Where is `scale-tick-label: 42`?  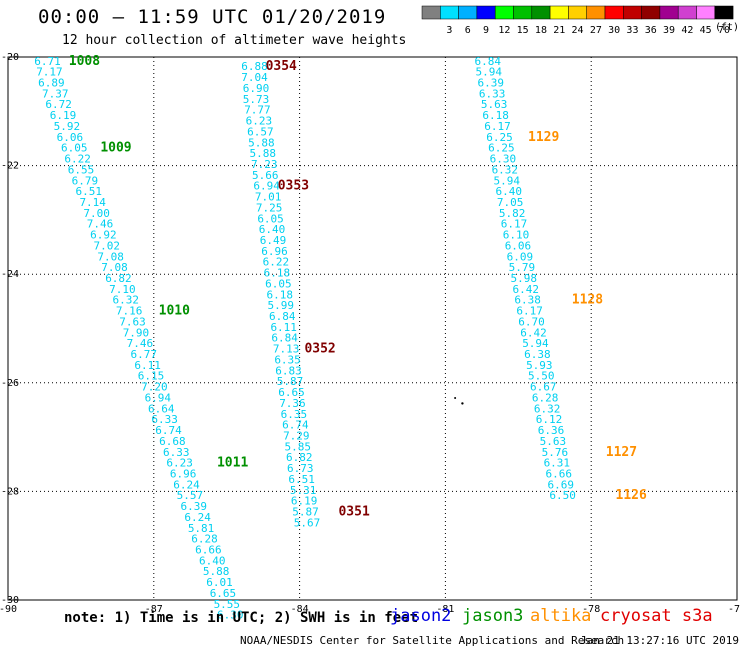 scale-tick-label: 42 is located at coordinates (687, 30).